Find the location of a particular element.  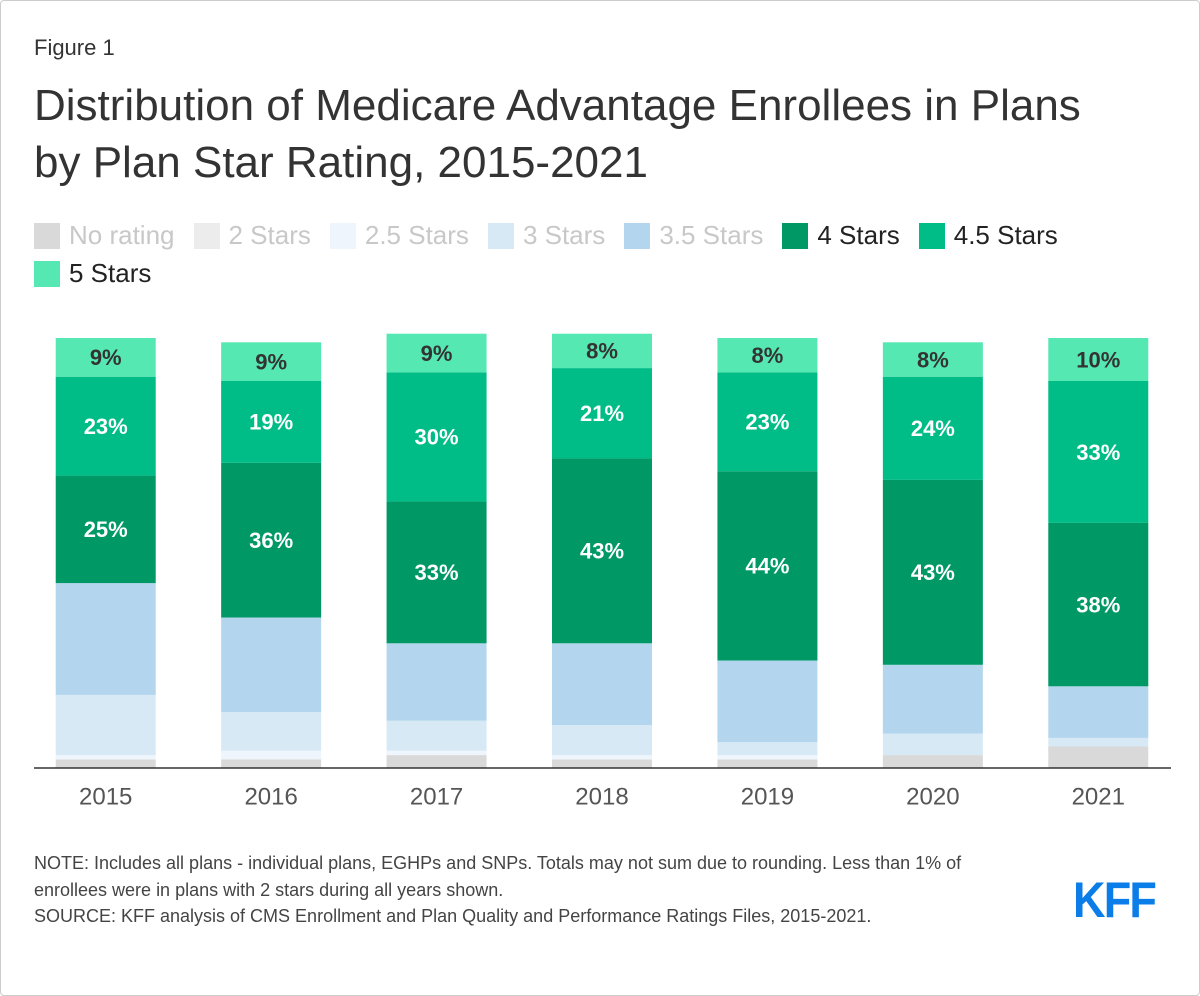

legend-item: 2 Stars is located at coordinates (252, 235).